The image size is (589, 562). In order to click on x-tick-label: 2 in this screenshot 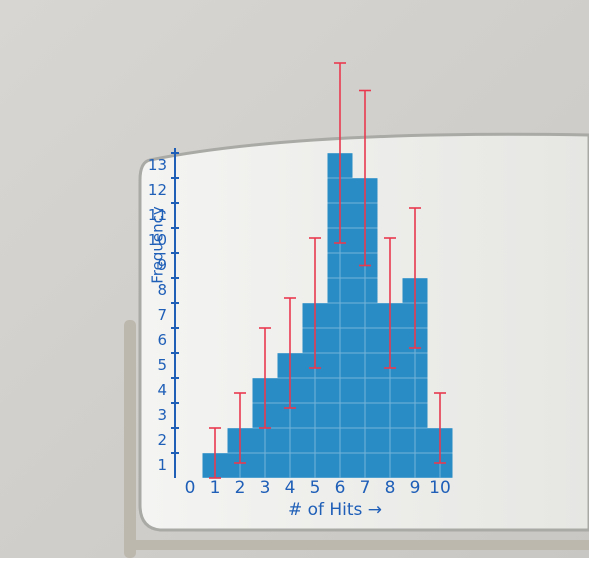, I will do `click(240, 488)`.